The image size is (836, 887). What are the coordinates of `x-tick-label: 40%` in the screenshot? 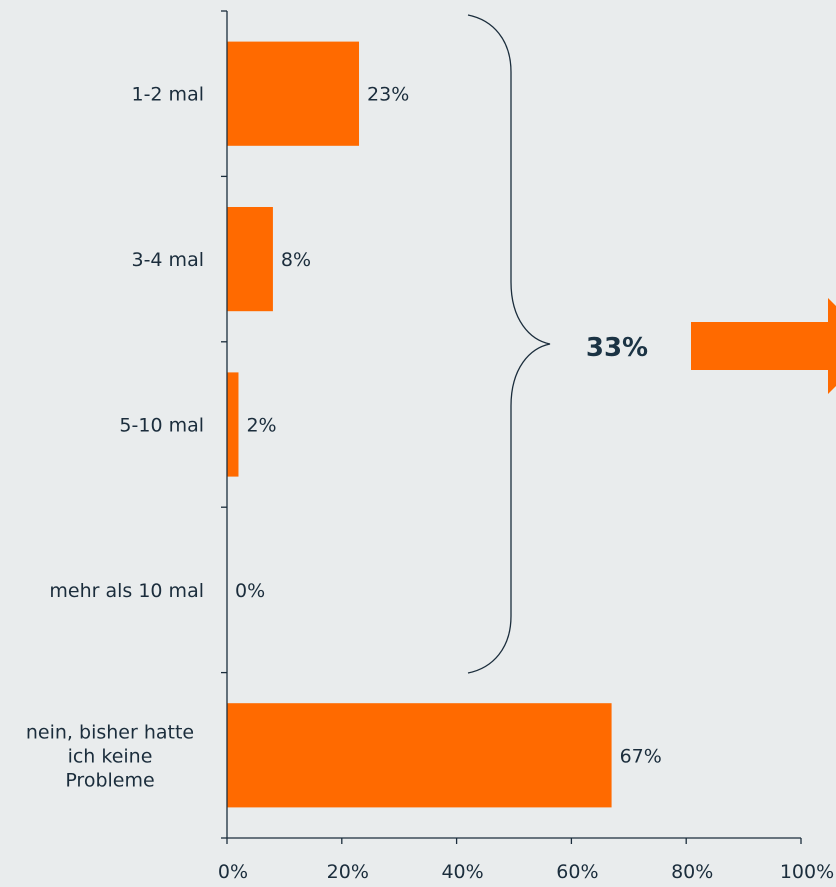 It's located at (462, 872).